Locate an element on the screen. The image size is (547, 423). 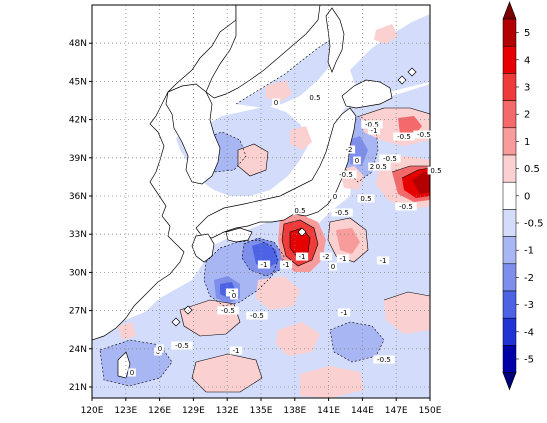
colorbar-label: 3 is located at coordinates (527, 88).